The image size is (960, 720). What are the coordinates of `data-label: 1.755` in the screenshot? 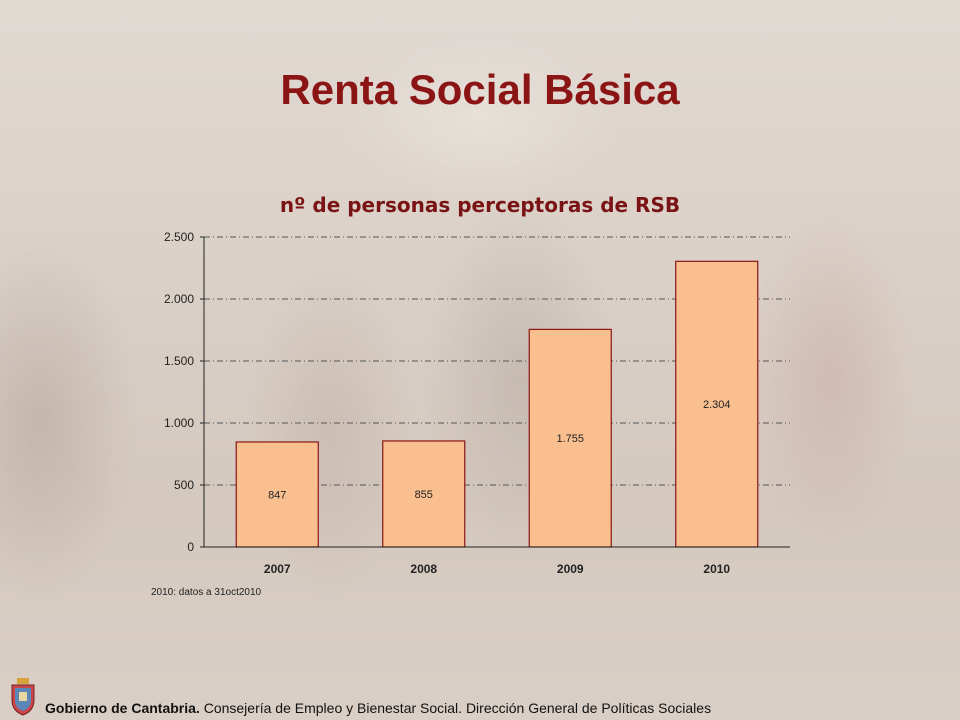 It's located at (570, 439).